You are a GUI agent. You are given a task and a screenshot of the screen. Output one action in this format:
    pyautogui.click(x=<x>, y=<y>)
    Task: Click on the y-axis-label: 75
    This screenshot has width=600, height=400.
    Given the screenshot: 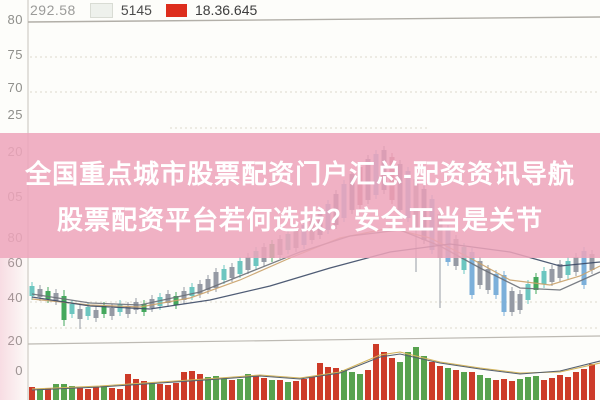 What is the action you would take?
    pyautogui.click(x=15, y=54)
    